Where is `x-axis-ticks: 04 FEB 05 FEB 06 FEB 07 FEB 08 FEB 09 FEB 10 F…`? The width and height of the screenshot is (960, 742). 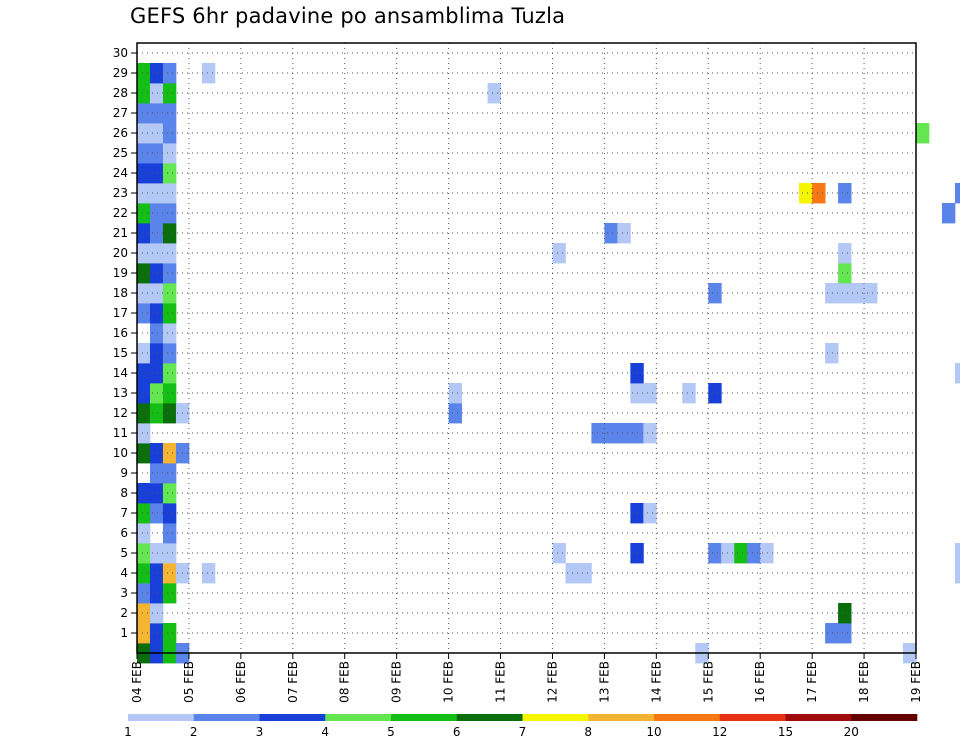
x-axis-ticks: 04 FEB 05 FEB 06 FEB 07 FEB 08 FEB 09 FEB 10 F… is located at coordinates (526, 678).